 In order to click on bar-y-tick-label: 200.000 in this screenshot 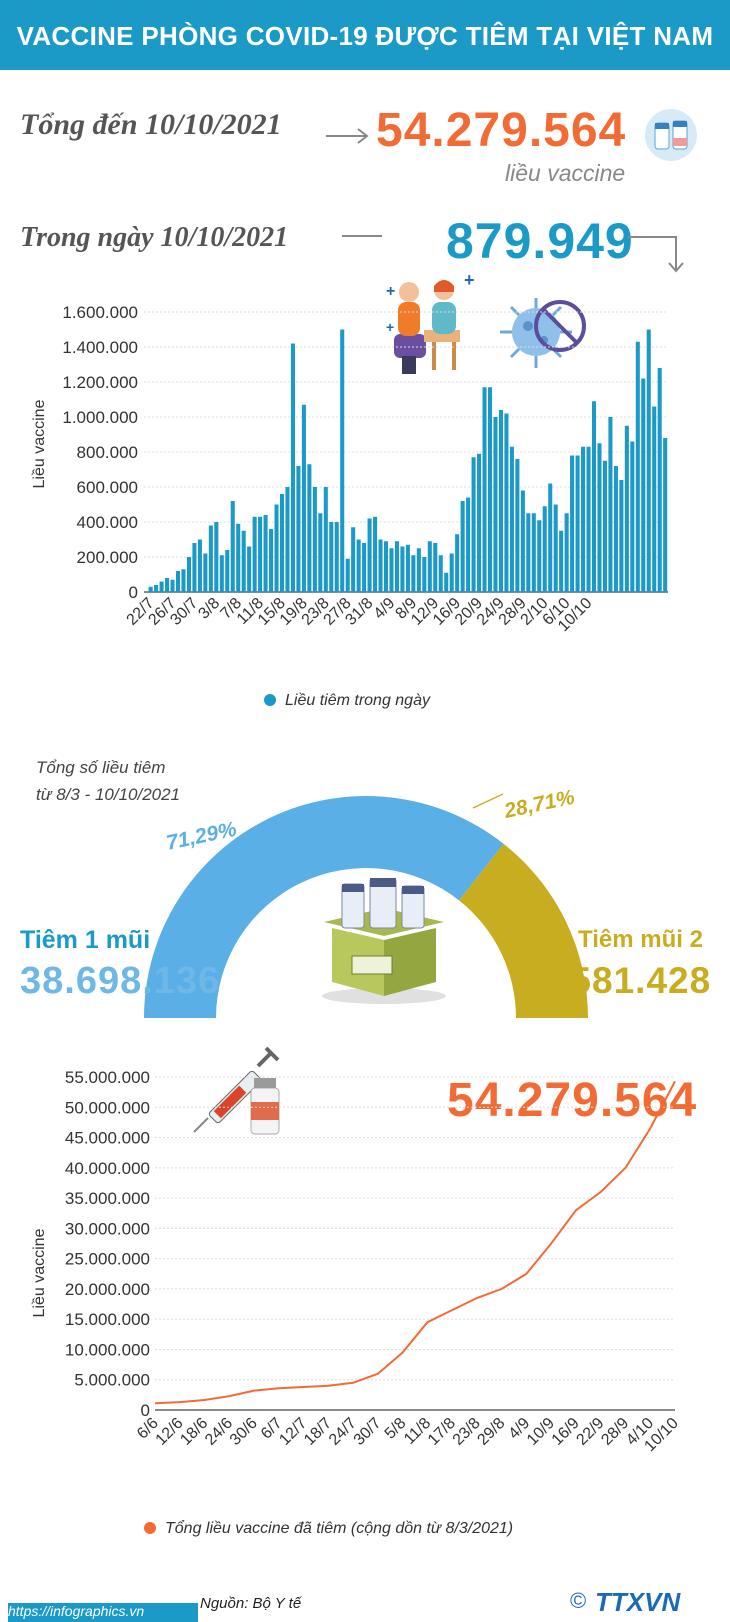, I will do `click(107, 557)`.